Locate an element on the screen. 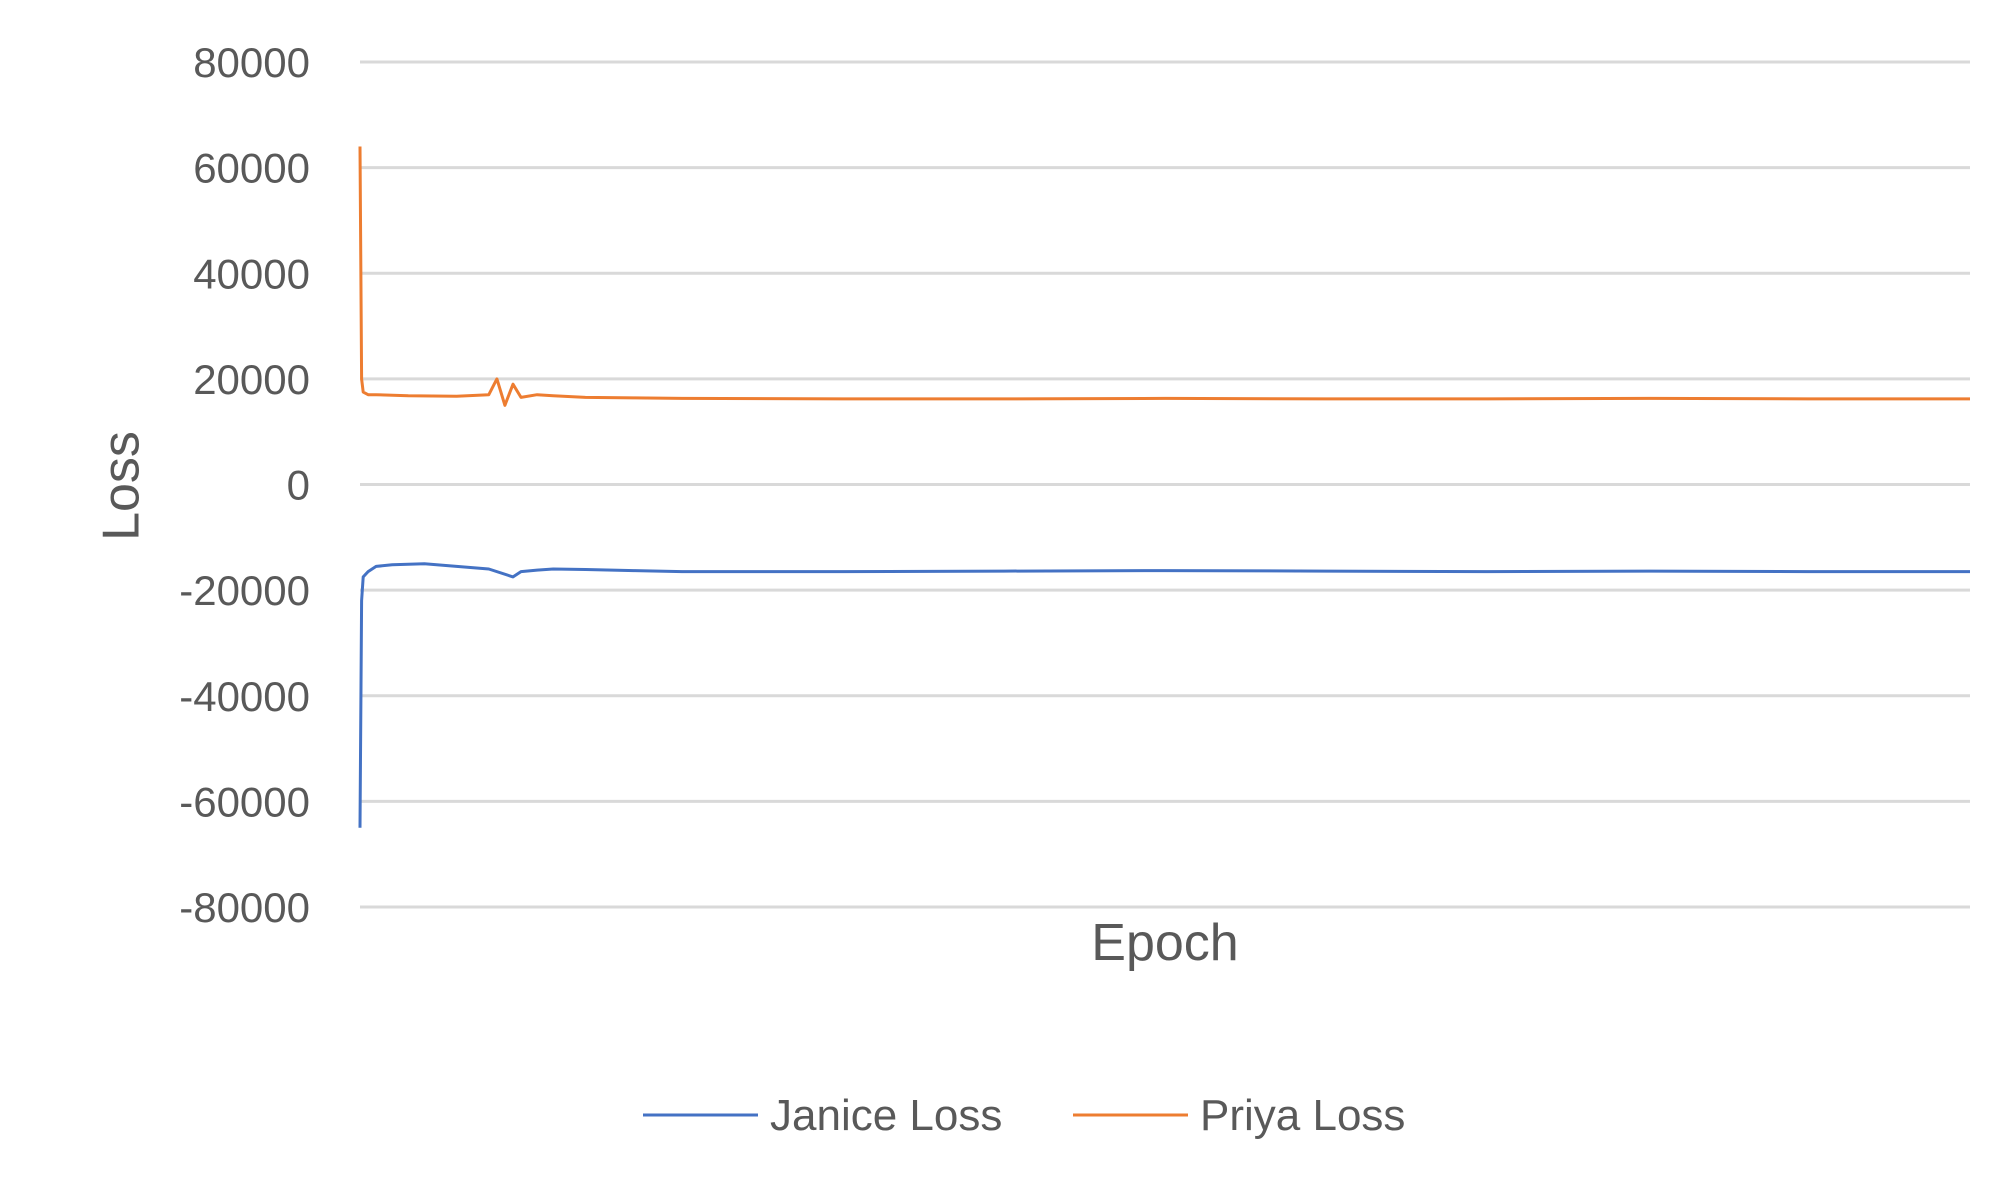  y-tick-label: -60000 is located at coordinates (244, 801).